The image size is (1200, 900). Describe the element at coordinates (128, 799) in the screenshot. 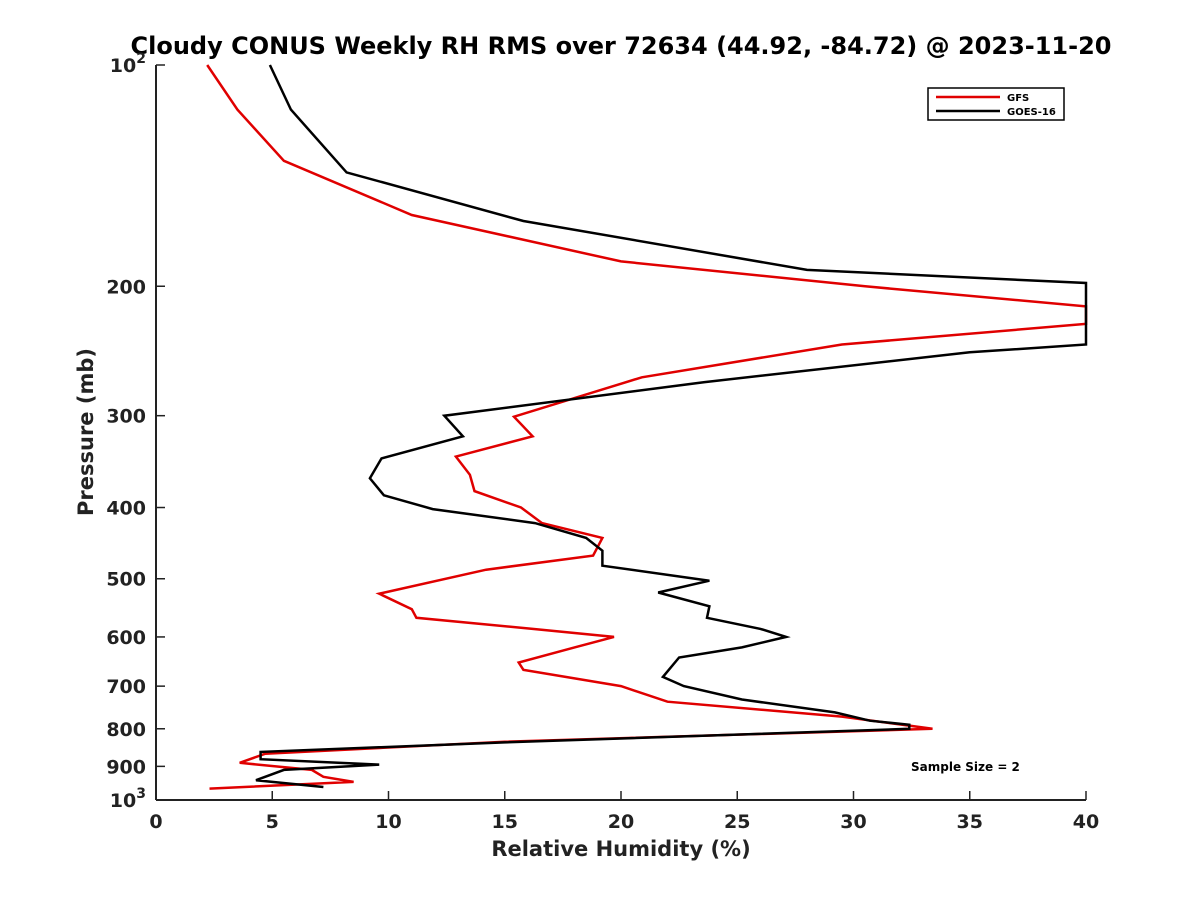

I see `y-tick-label: 10³` at that location.